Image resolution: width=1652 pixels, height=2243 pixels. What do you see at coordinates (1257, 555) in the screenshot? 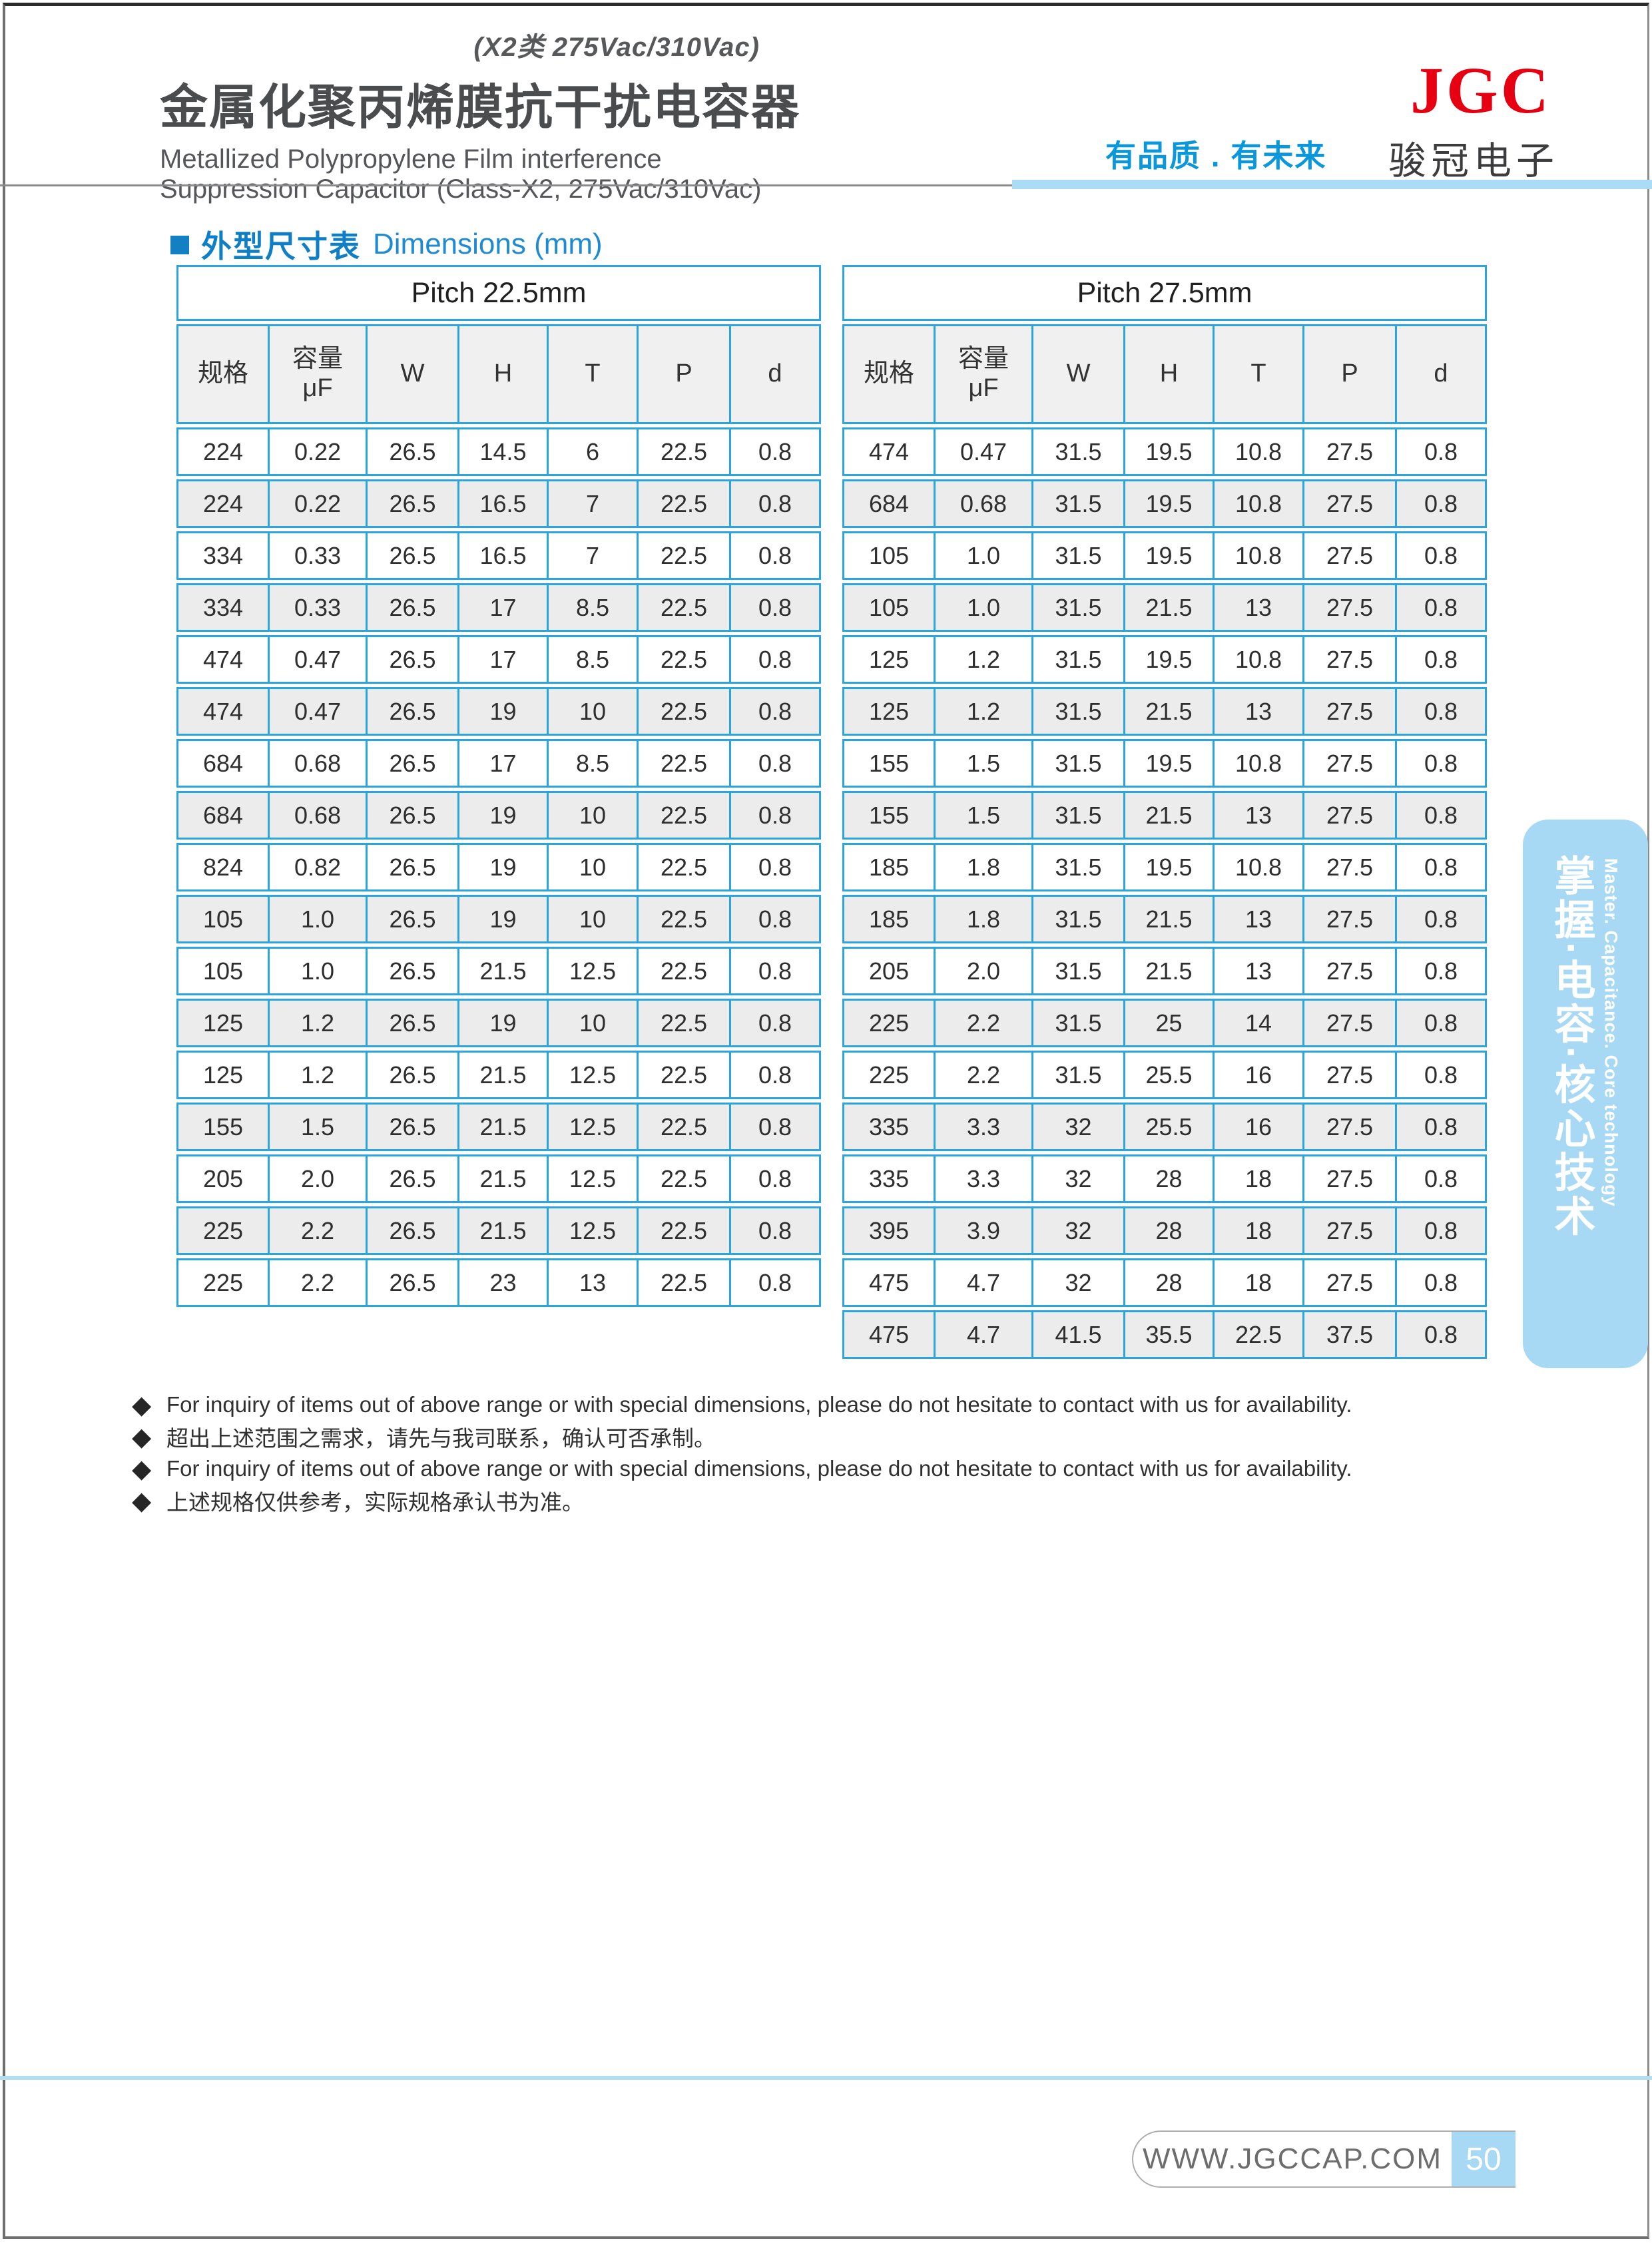
I see `table-cell: 10.8` at bounding box center [1257, 555].